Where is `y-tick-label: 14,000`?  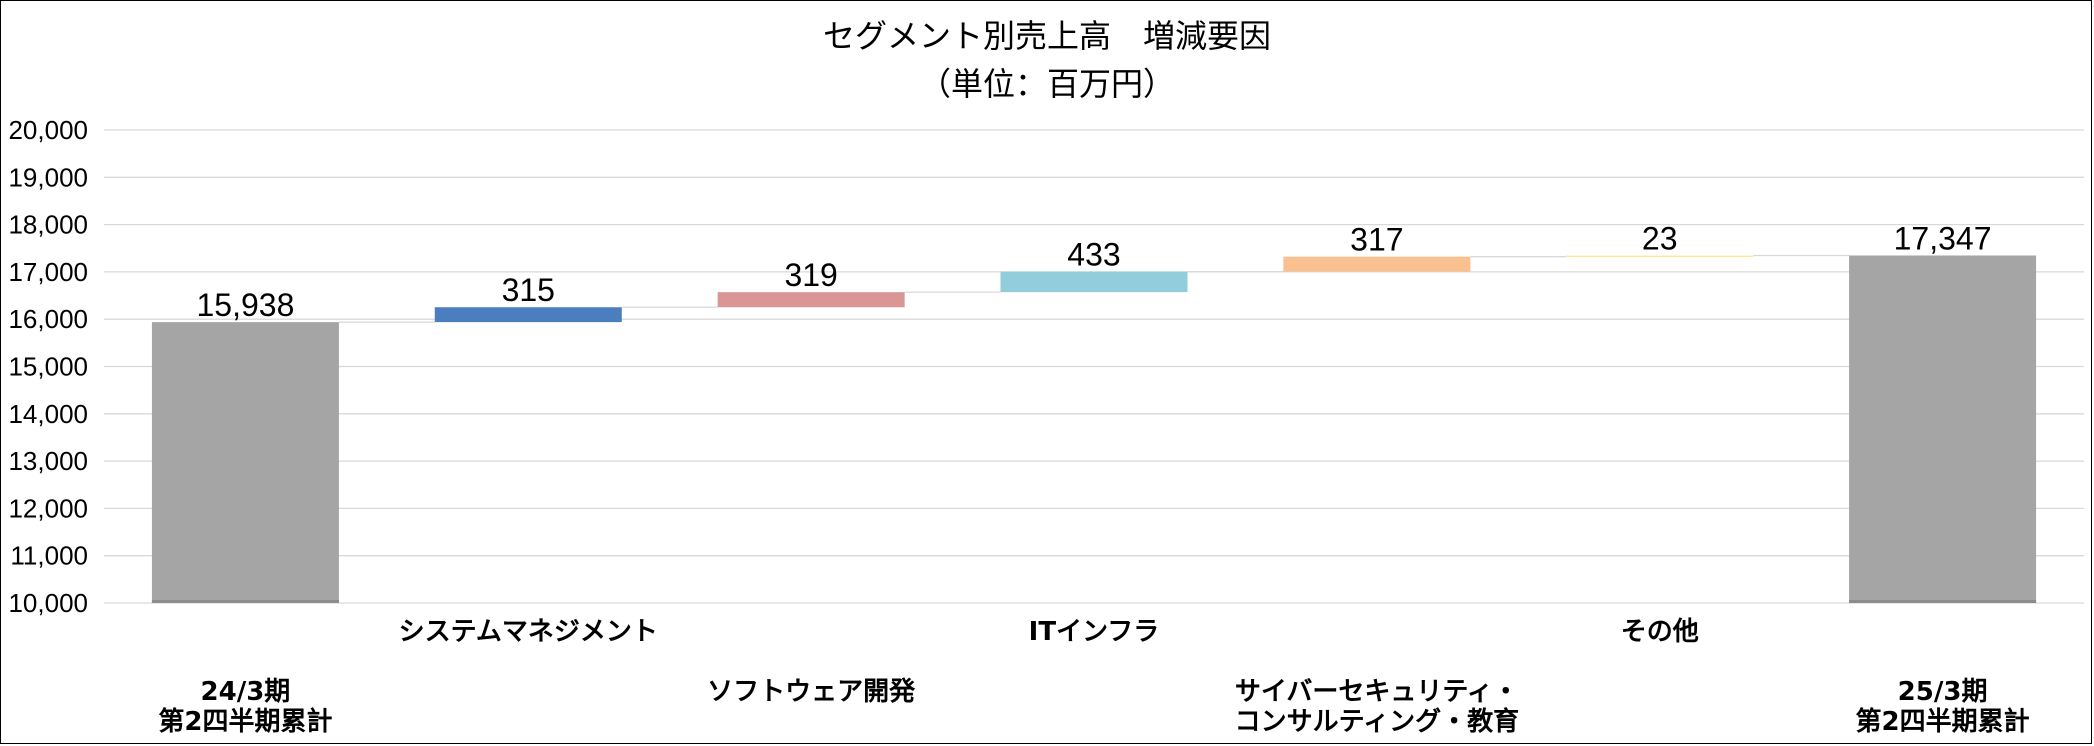 y-tick-label: 14,000 is located at coordinates (48, 414).